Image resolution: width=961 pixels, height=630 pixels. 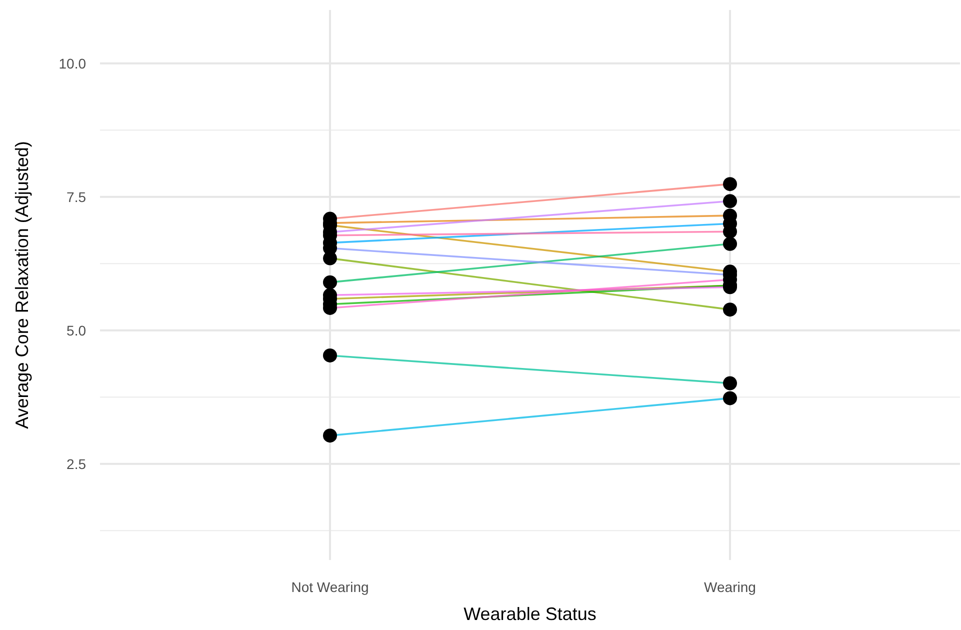 What do you see at coordinates (22, 285) in the screenshot?
I see `y-axis-title: Average Core Relaxation (Adjusted)` at bounding box center [22, 285].